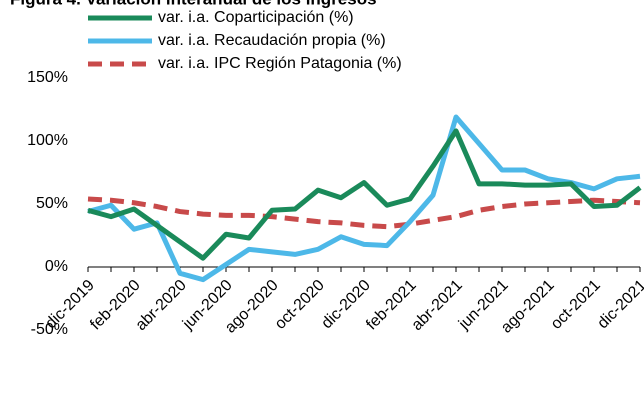 The height and width of the screenshot is (417, 644). I want to click on x-tick-label: abr-2021, so click(437, 305).